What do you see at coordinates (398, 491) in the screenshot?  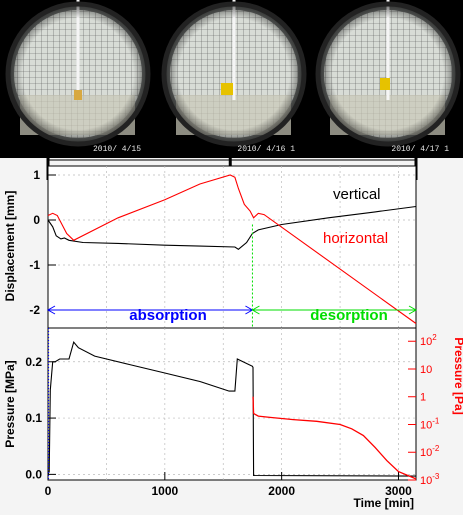 I see `xtick-label: 3000` at bounding box center [398, 491].